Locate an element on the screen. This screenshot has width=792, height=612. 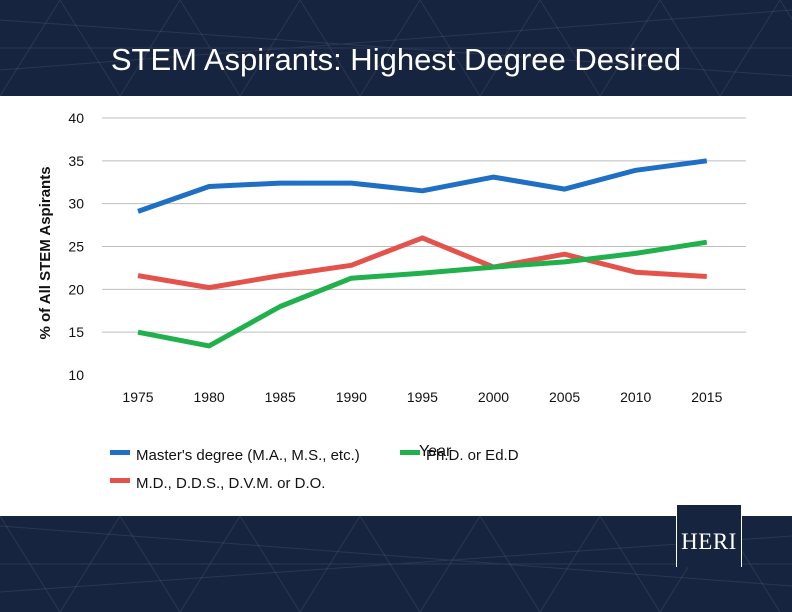
y-tick-label: 30 is located at coordinates (76, 204).